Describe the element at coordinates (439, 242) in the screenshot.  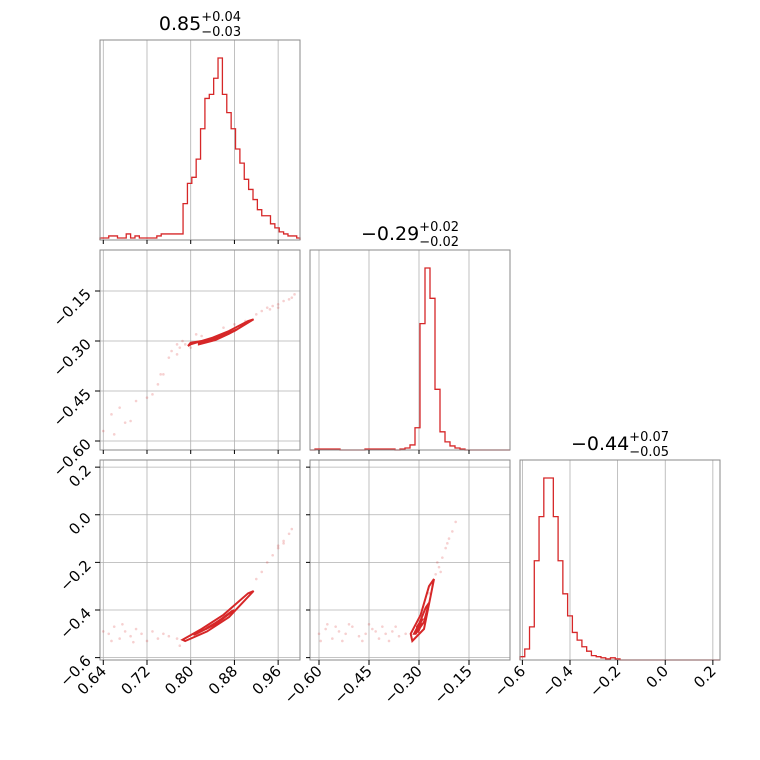
I see `title-minus: −0.02` at that location.